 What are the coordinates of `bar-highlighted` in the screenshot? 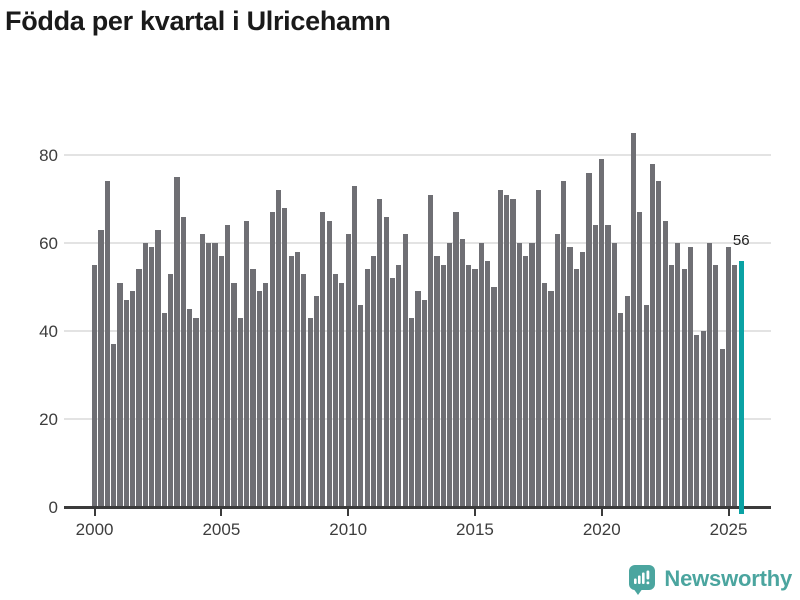 It's located at (741, 387).